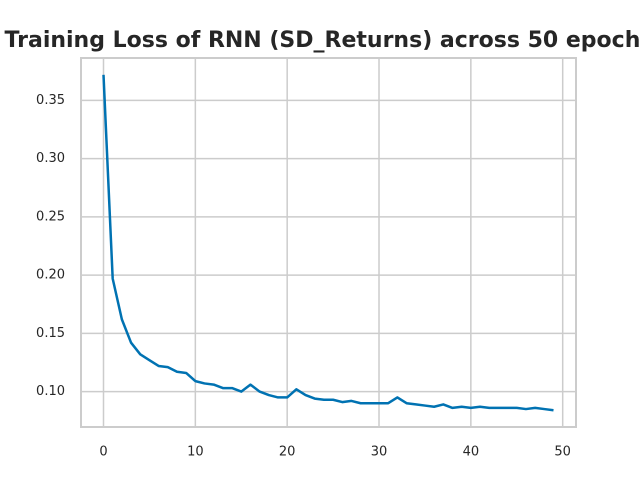  Describe the element at coordinates (471, 452) in the screenshot. I see `x-tick-label: 40` at that location.